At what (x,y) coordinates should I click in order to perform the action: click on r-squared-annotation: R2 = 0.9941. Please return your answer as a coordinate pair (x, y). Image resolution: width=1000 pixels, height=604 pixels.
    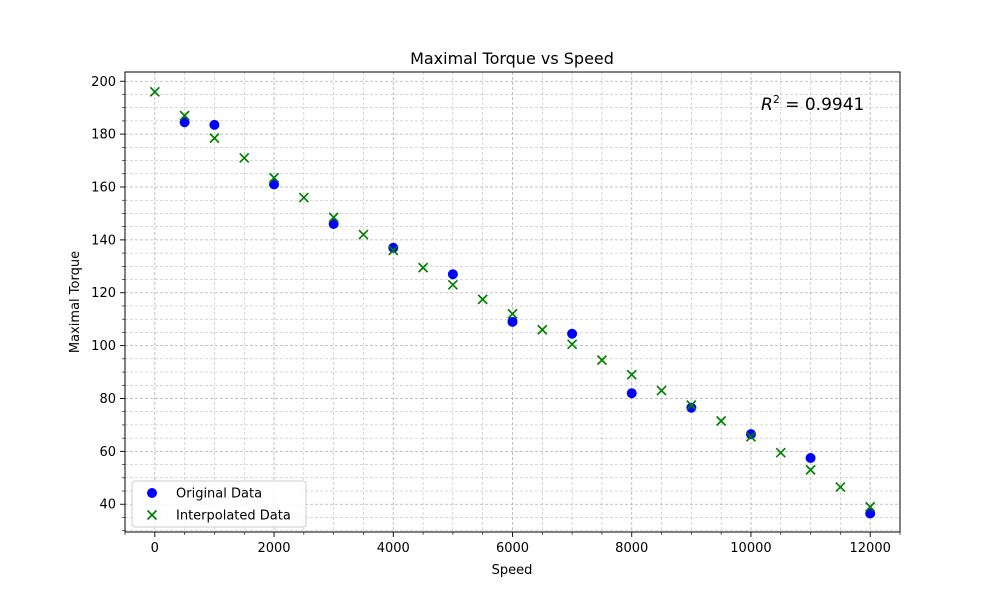
    Looking at the image, I should click on (812, 104).